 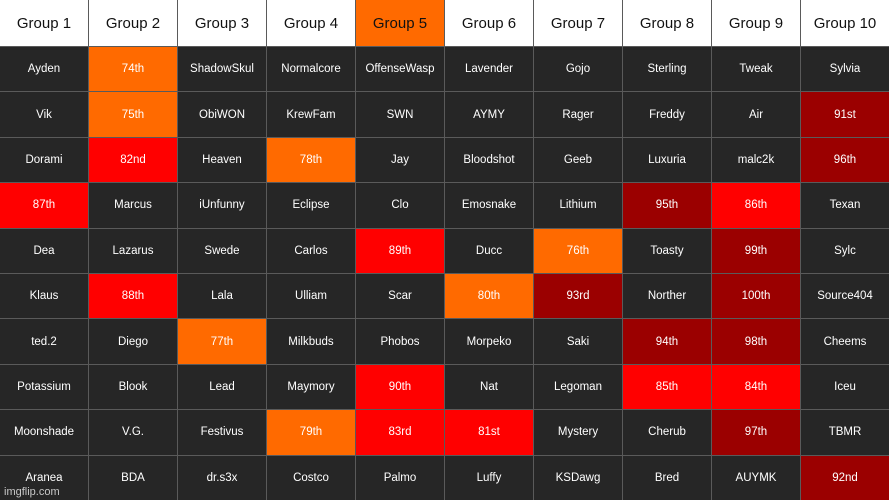 I want to click on name-cell: Lazarus, so click(x=133, y=250).